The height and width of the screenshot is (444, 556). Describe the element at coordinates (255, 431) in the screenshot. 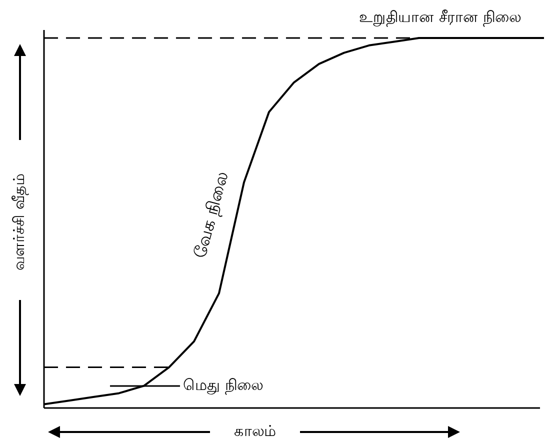

I see `xlabel: காலம்` at that location.